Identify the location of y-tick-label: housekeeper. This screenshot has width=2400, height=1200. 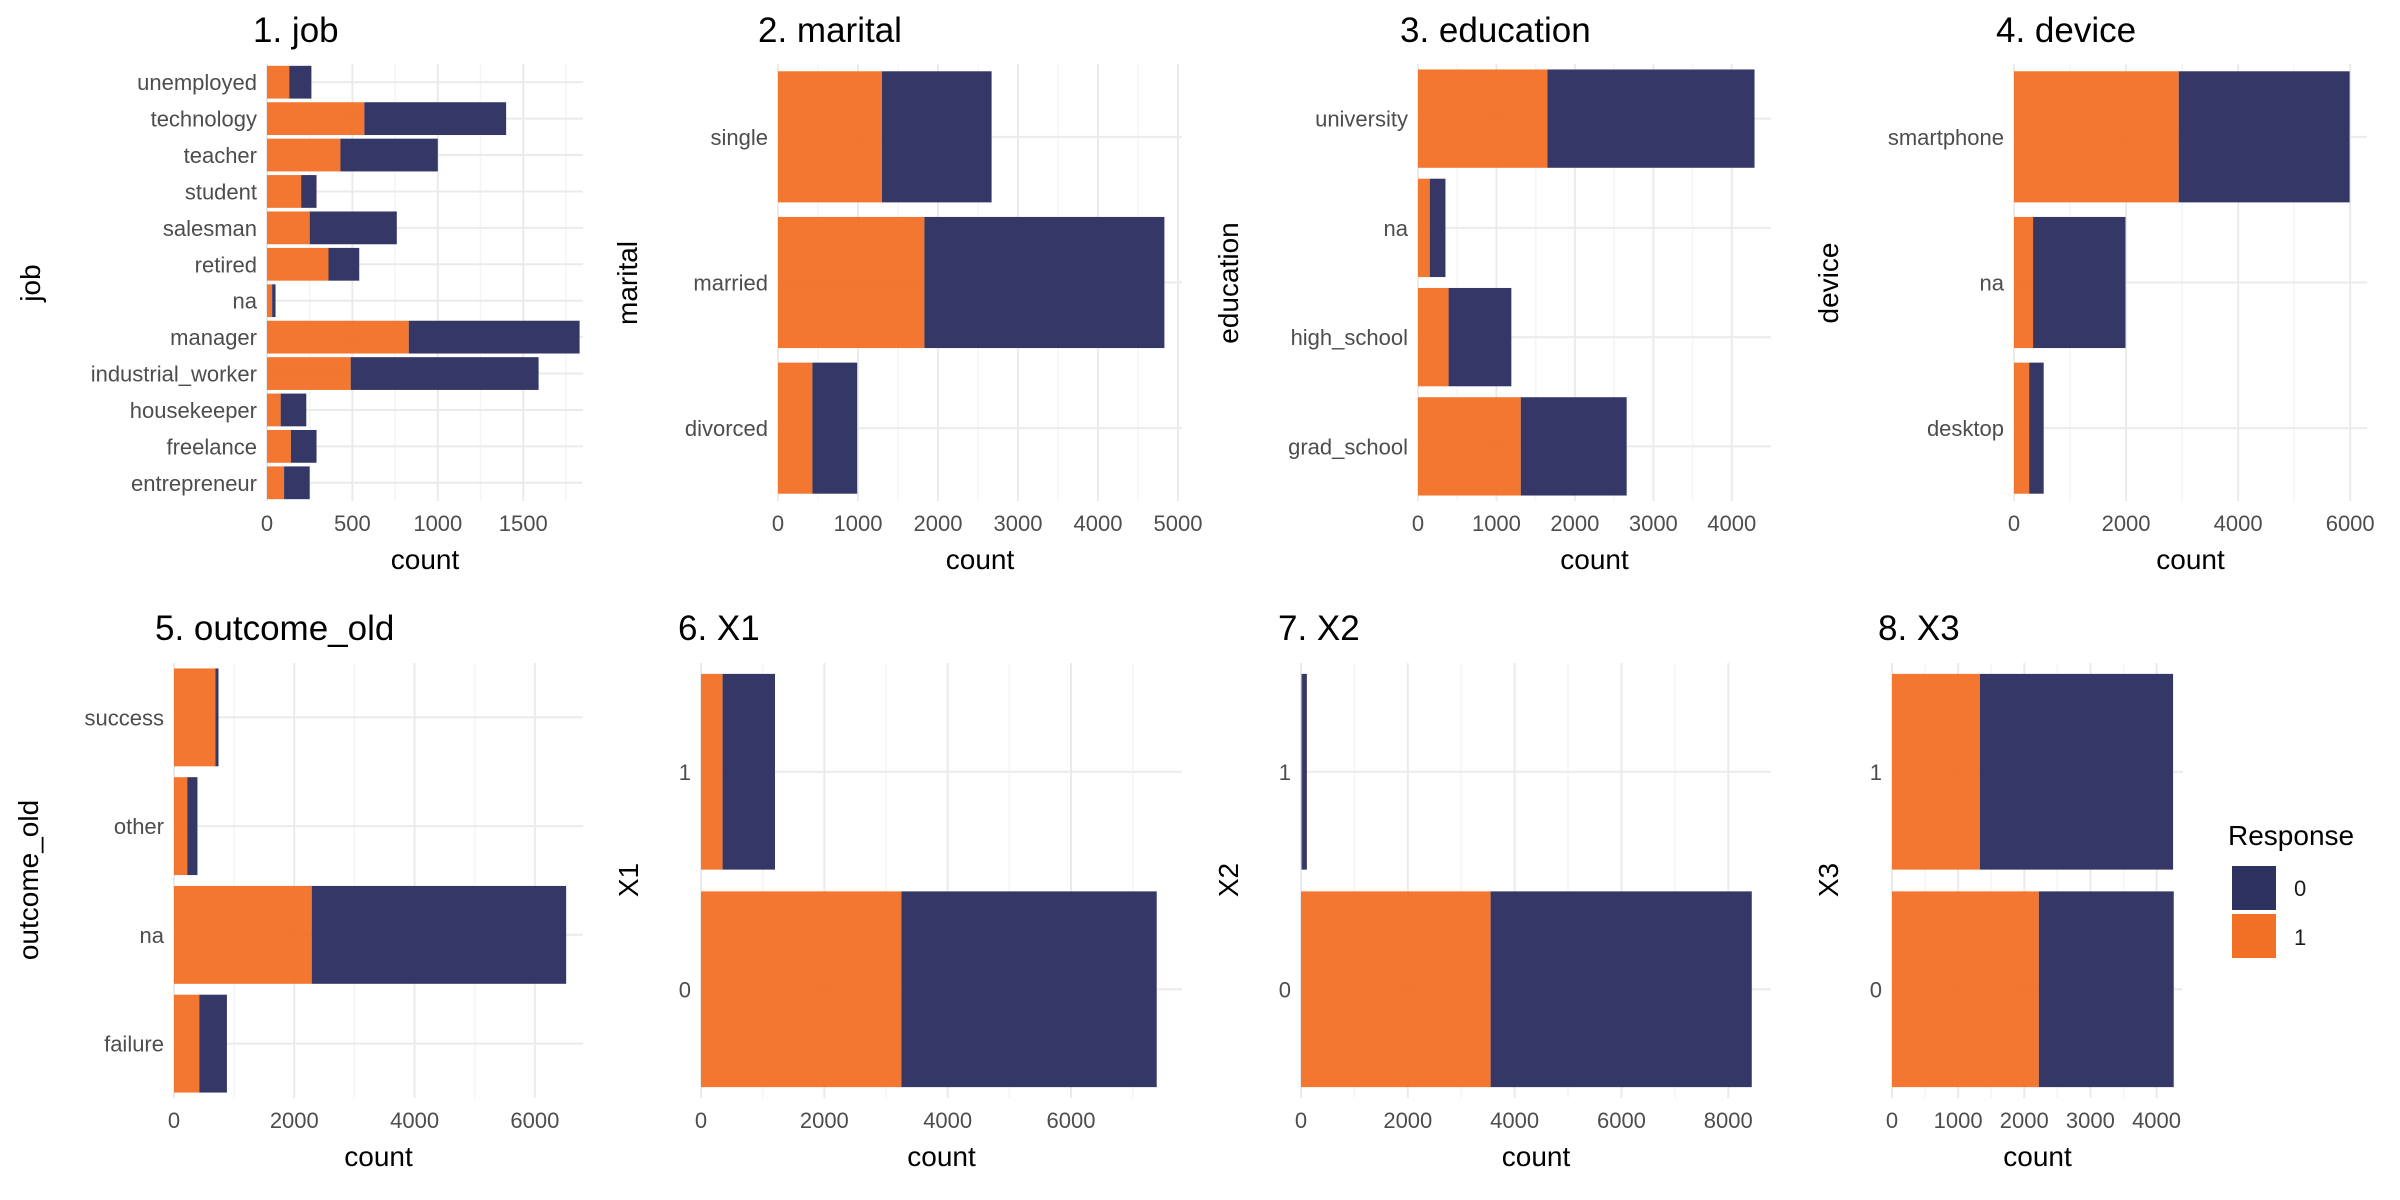
(193, 410).